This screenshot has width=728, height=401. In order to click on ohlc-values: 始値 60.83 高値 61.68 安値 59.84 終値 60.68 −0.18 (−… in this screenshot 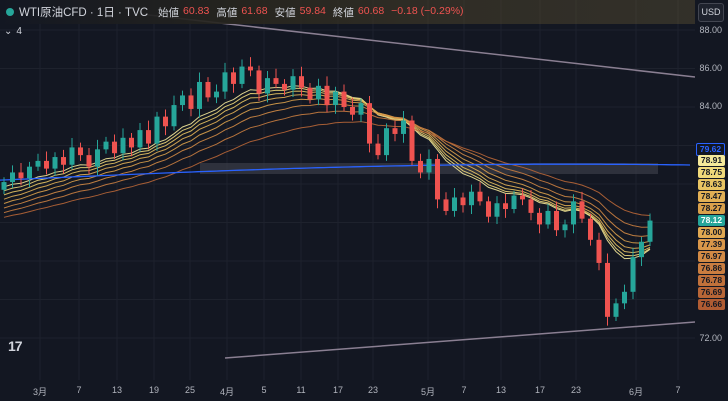, I will do `click(311, 11)`.